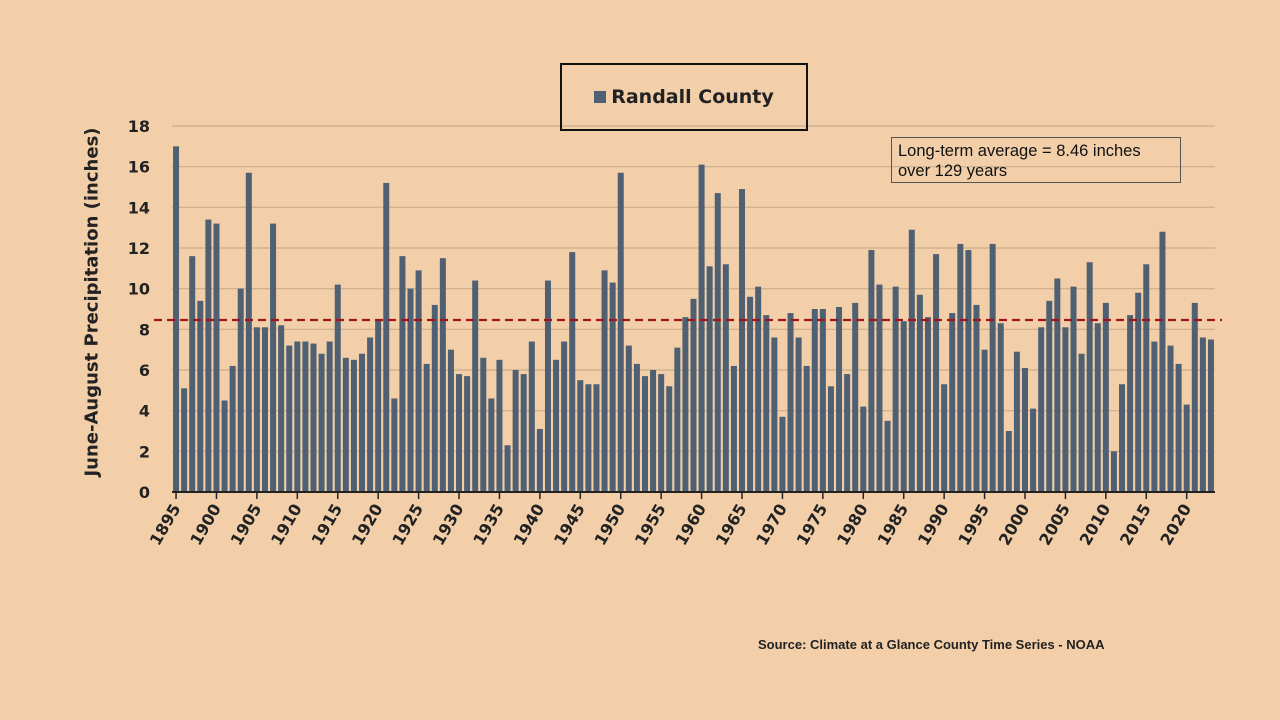 Image resolution: width=1280 pixels, height=720 pixels. What do you see at coordinates (569, 525) in the screenshot?
I see `x-tick-label: 1945` at bounding box center [569, 525].